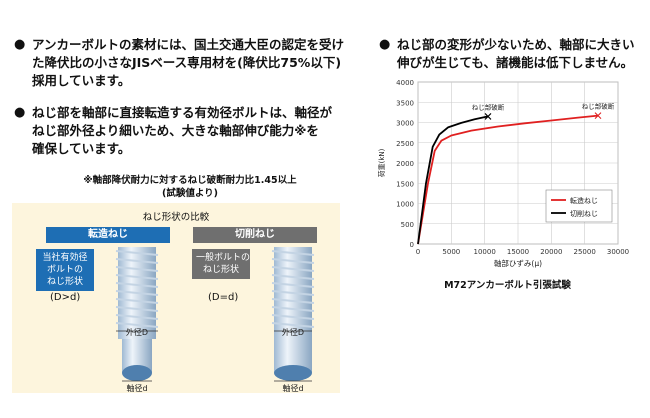 The width and height of the screenshot is (650, 418). Describe the element at coordinates (518, 252) in the screenshot. I see `x-tick-label: 15000` at that location.